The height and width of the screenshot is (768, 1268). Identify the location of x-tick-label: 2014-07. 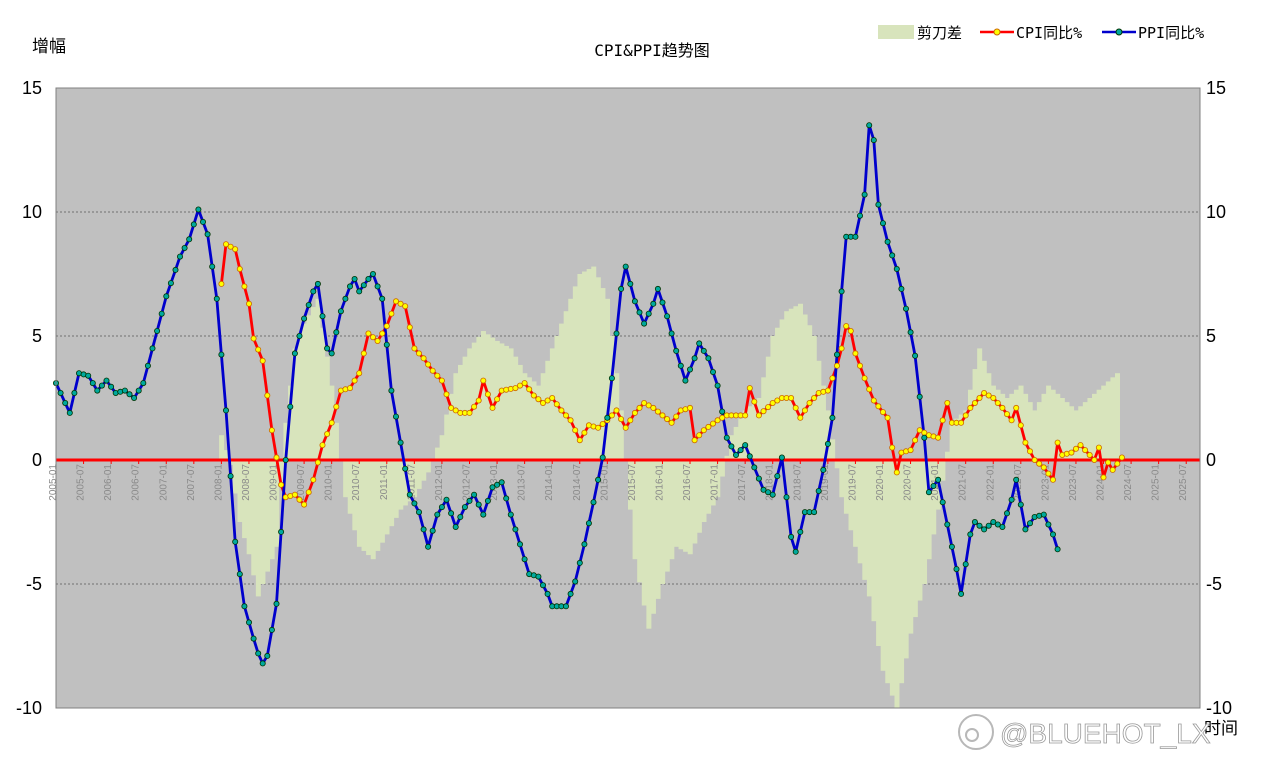
(577, 482).